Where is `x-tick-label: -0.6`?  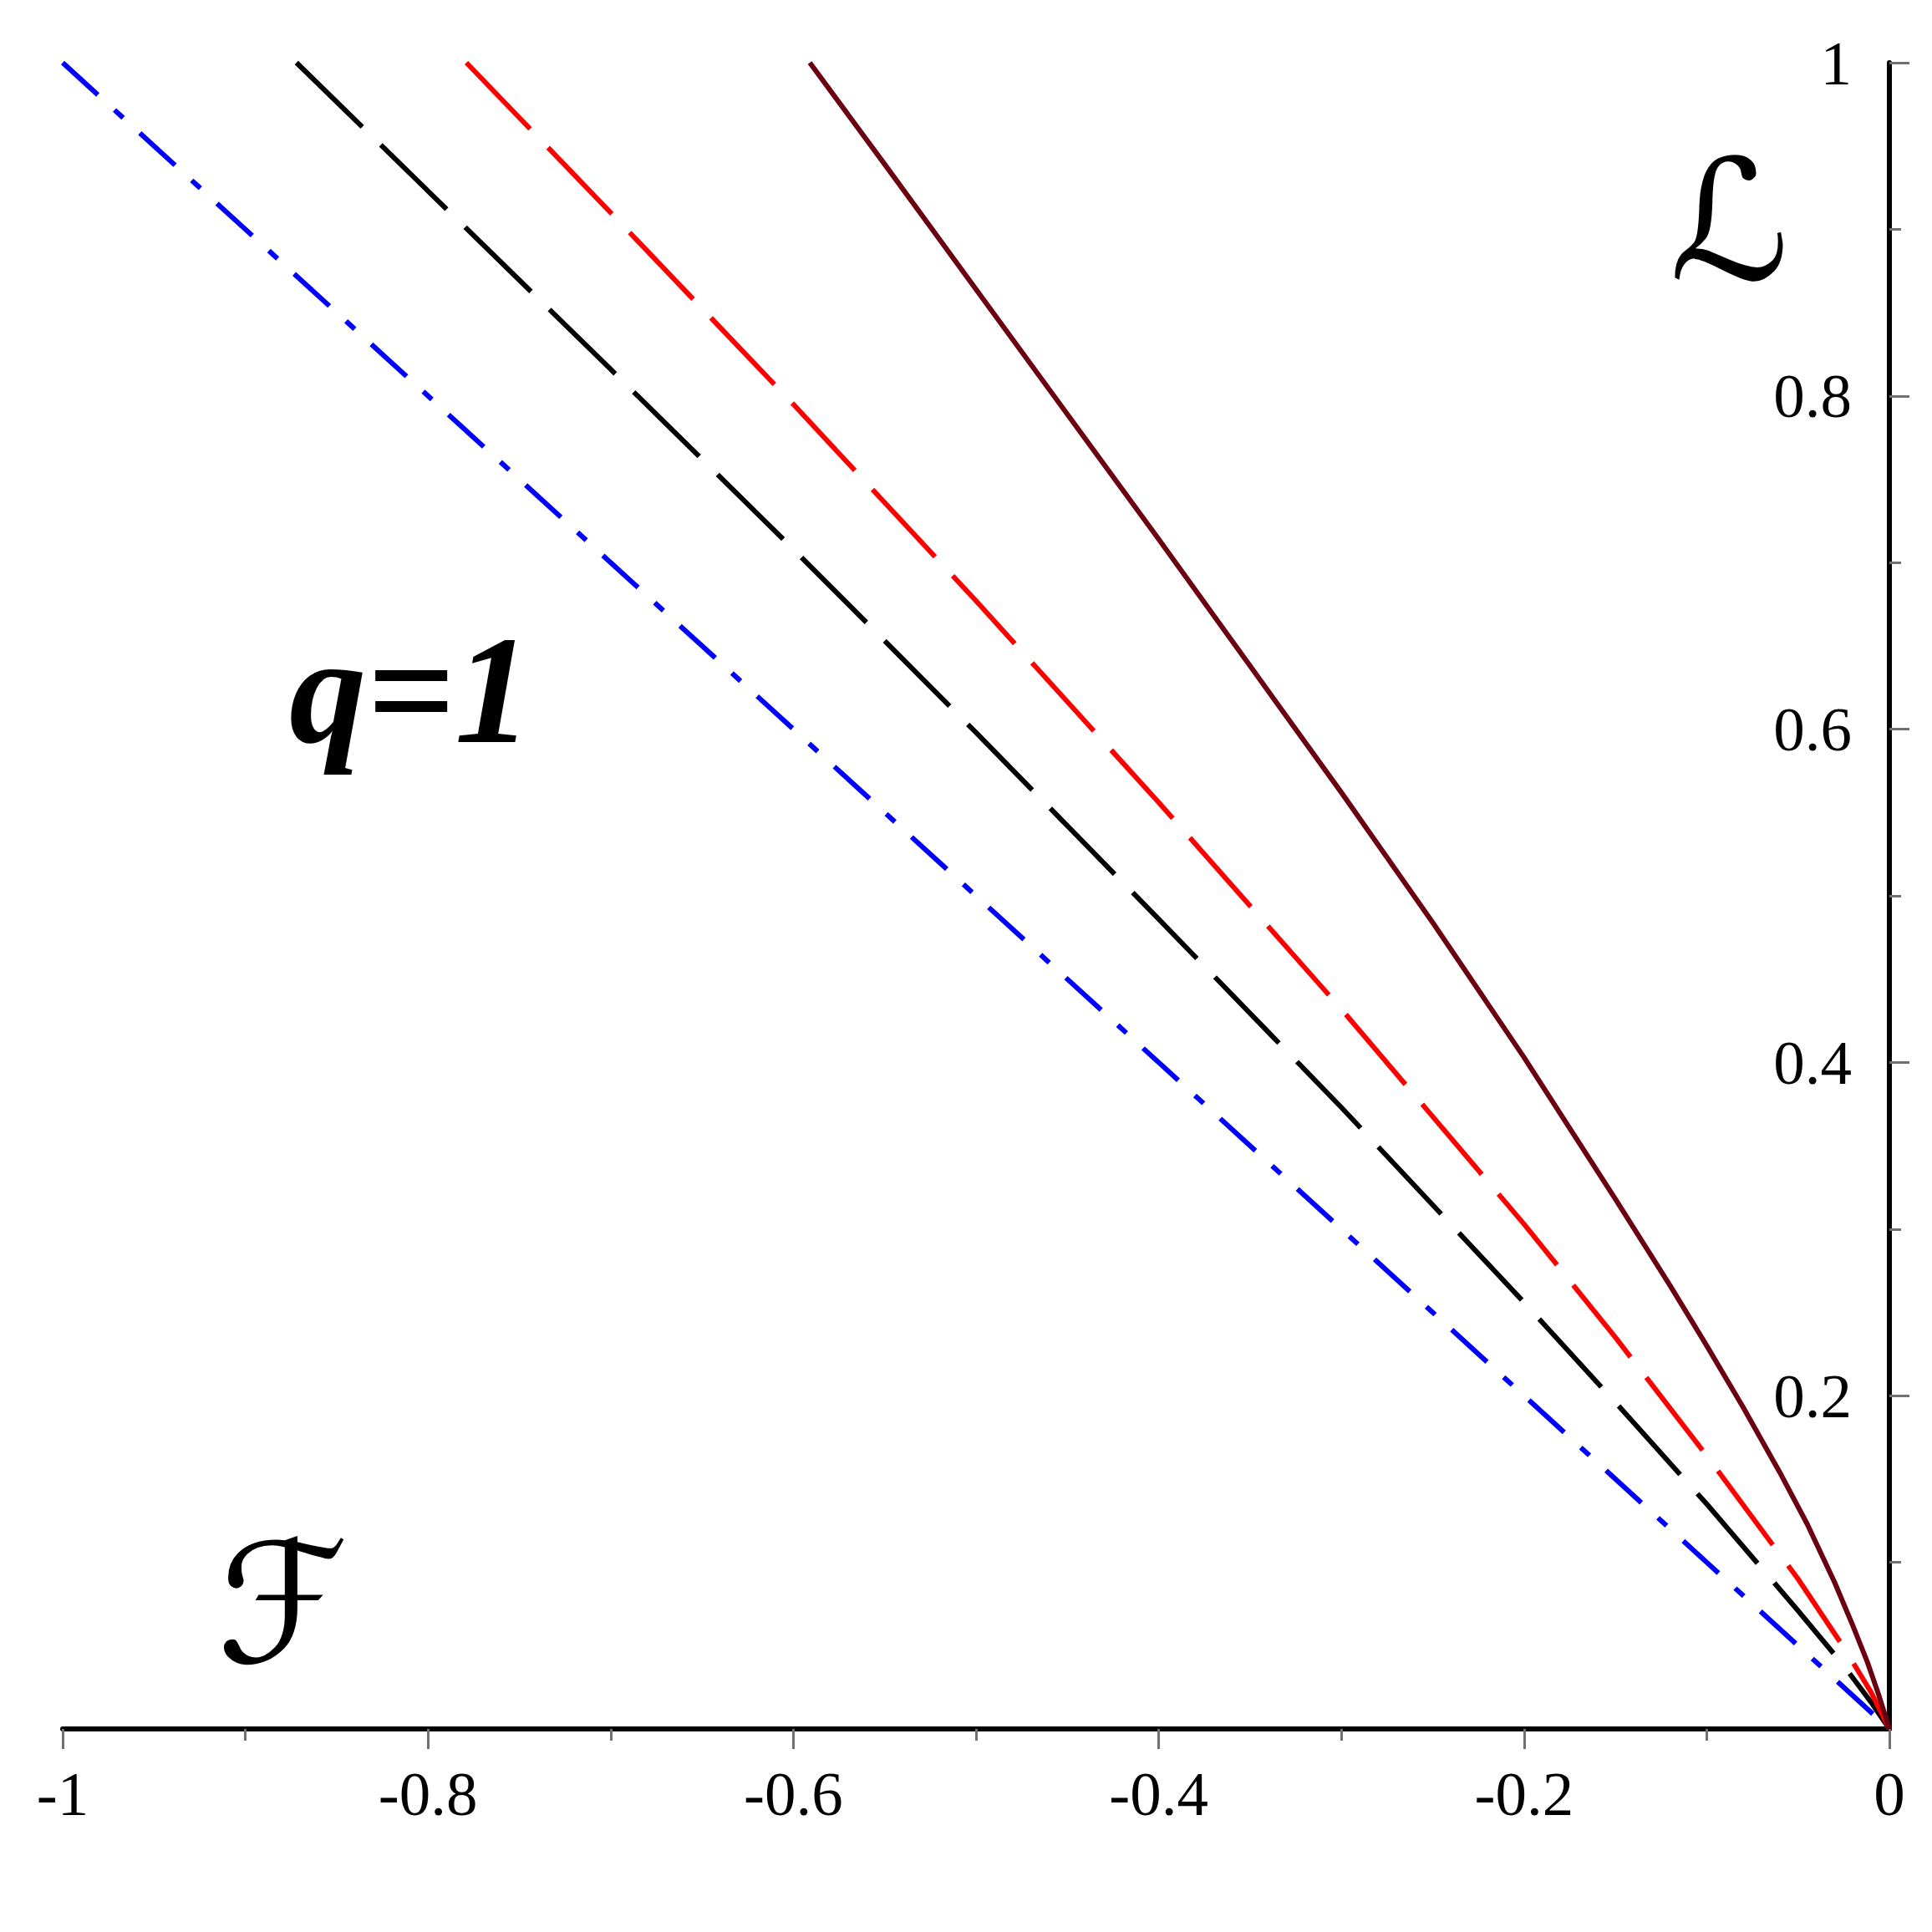
x-tick-label: -0.6 is located at coordinates (793, 1793).